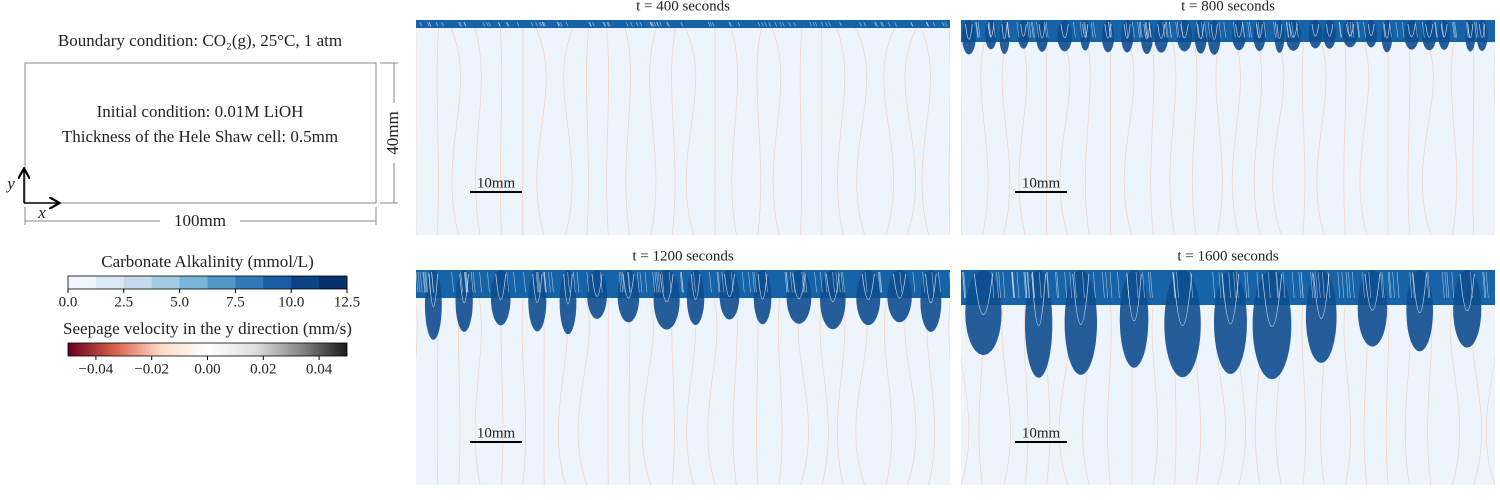  Describe the element at coordinates (207, 261) in the screenshot. I see `colorbar-label: Carbonate Alkalinity (mmol/L)` at that location.